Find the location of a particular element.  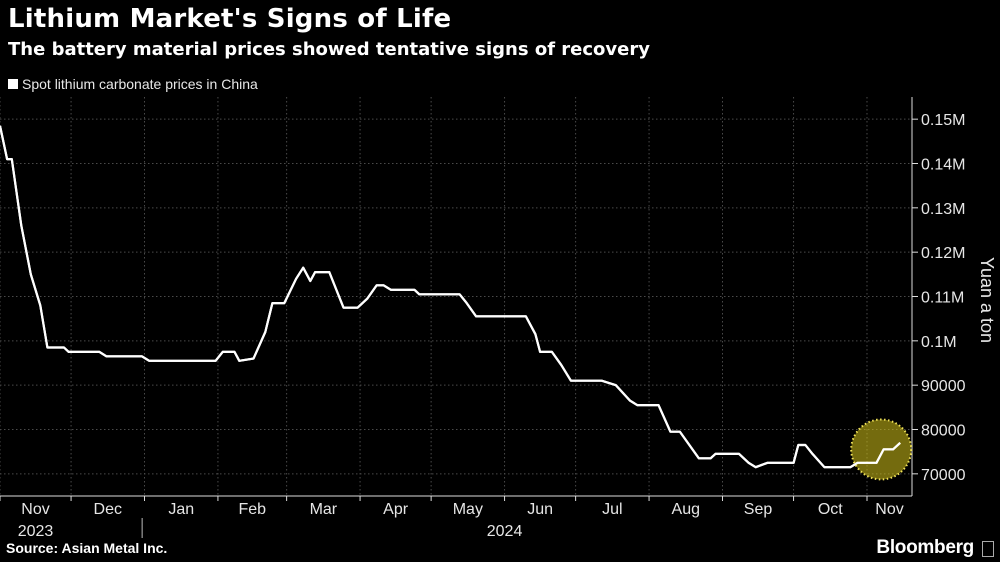

brand-mark-icon is located at coordinates (988, 549).